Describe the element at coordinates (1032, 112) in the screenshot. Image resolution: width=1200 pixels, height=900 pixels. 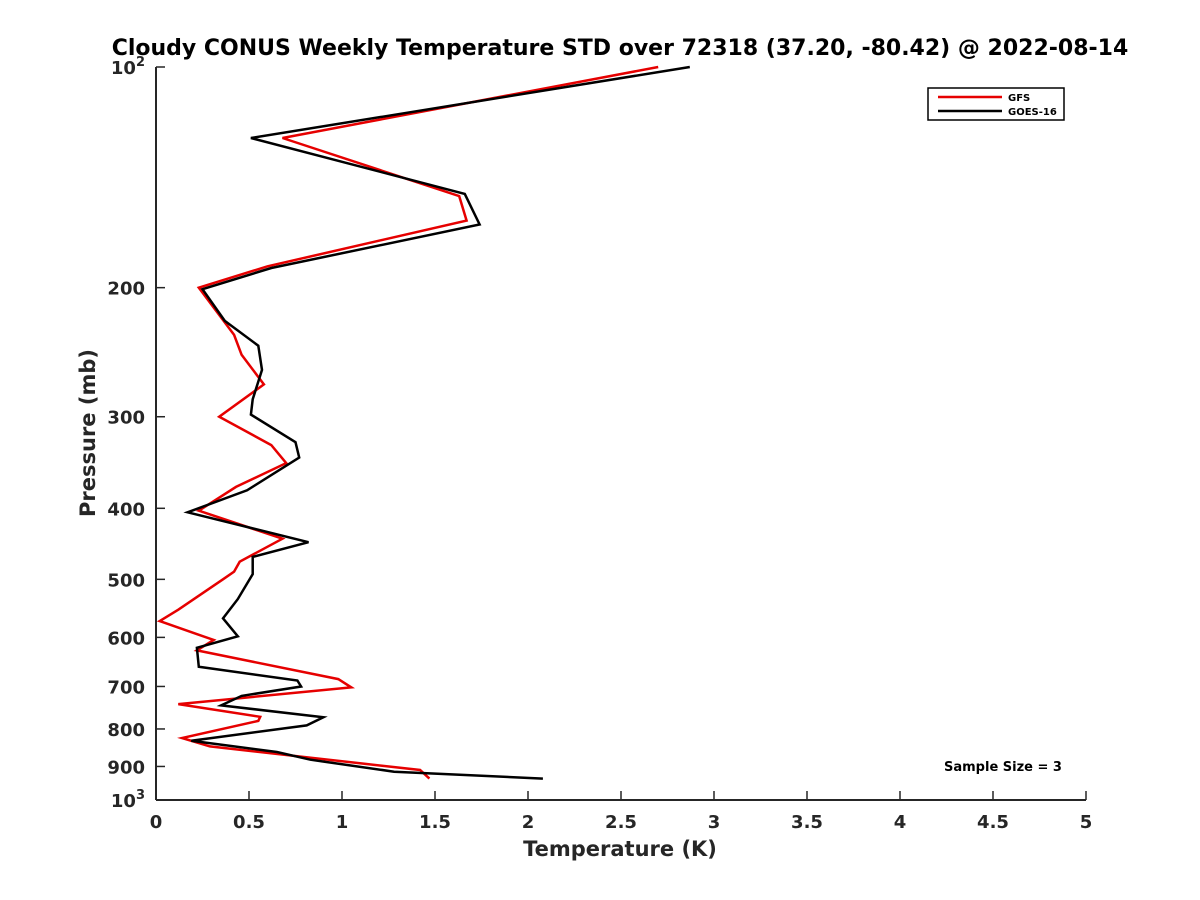
I see `legend-label: GOES-16` at that location.